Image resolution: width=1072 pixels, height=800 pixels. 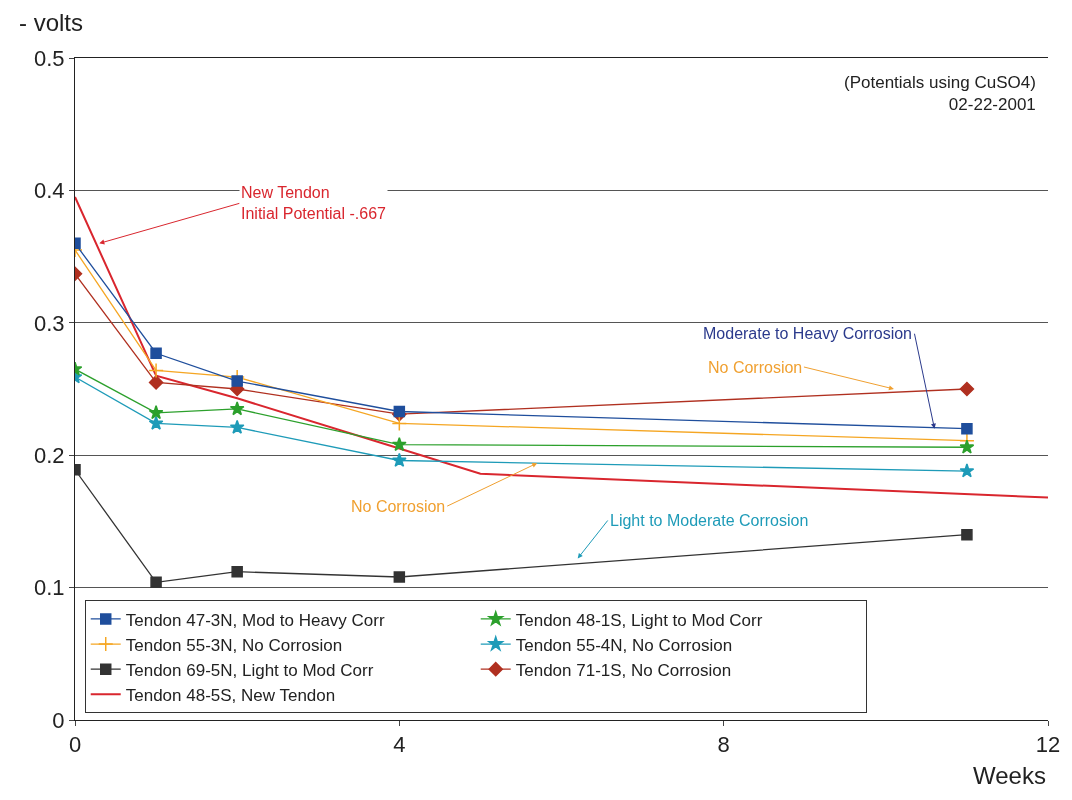 I want to click on annotation: (Potentials using CuSO4) 02-22-2001, so click(x=940, y=94).